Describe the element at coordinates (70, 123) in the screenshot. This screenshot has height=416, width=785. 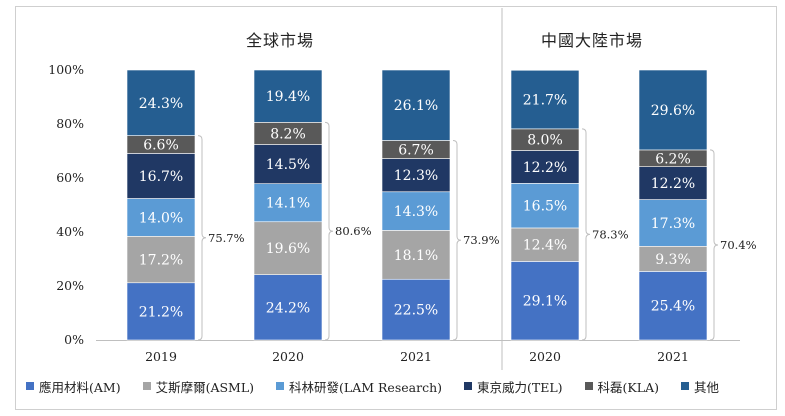
I see `y-tick-label: 80%` at that location.